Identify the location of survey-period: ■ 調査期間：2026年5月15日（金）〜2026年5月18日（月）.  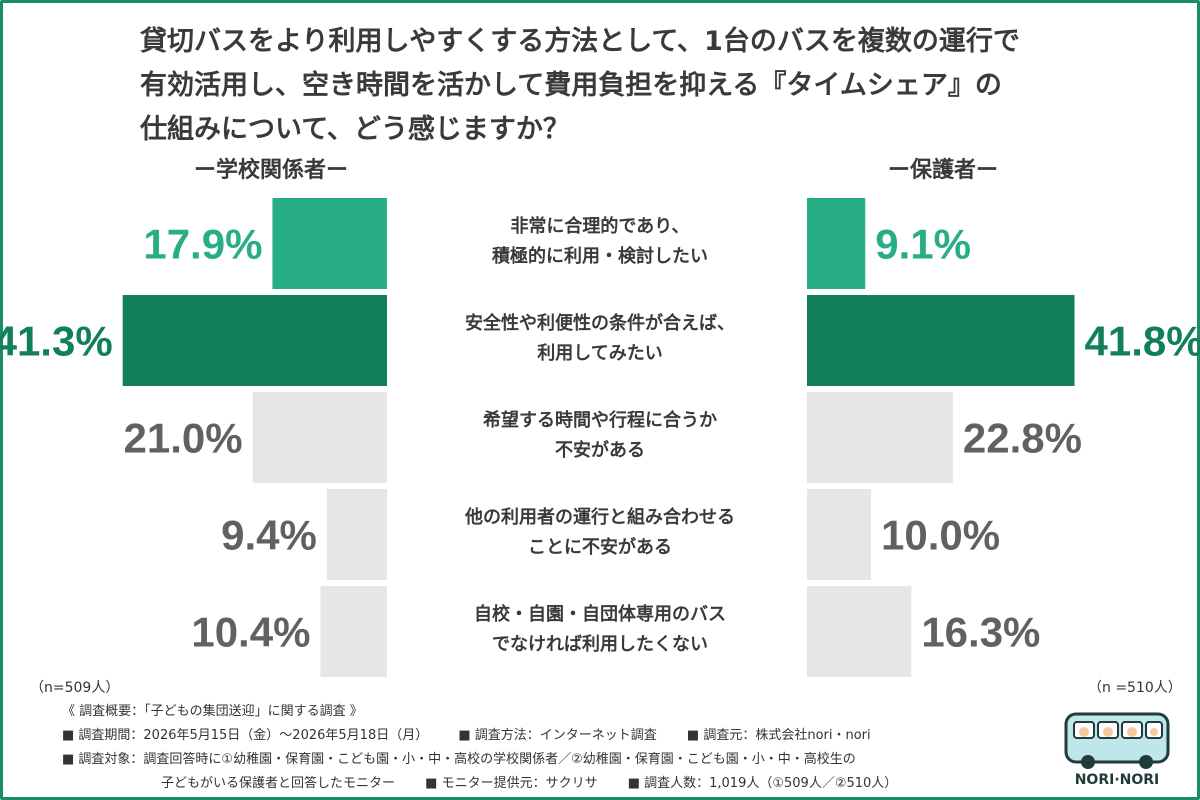
(245, 735).